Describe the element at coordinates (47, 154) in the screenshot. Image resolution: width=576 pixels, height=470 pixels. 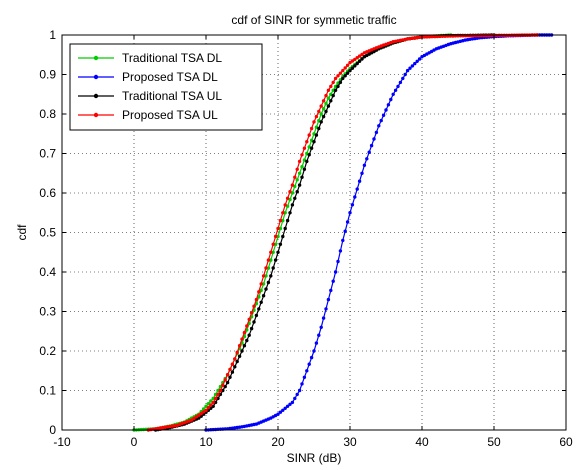
I see `y-tick-label: 0.7` at that location.